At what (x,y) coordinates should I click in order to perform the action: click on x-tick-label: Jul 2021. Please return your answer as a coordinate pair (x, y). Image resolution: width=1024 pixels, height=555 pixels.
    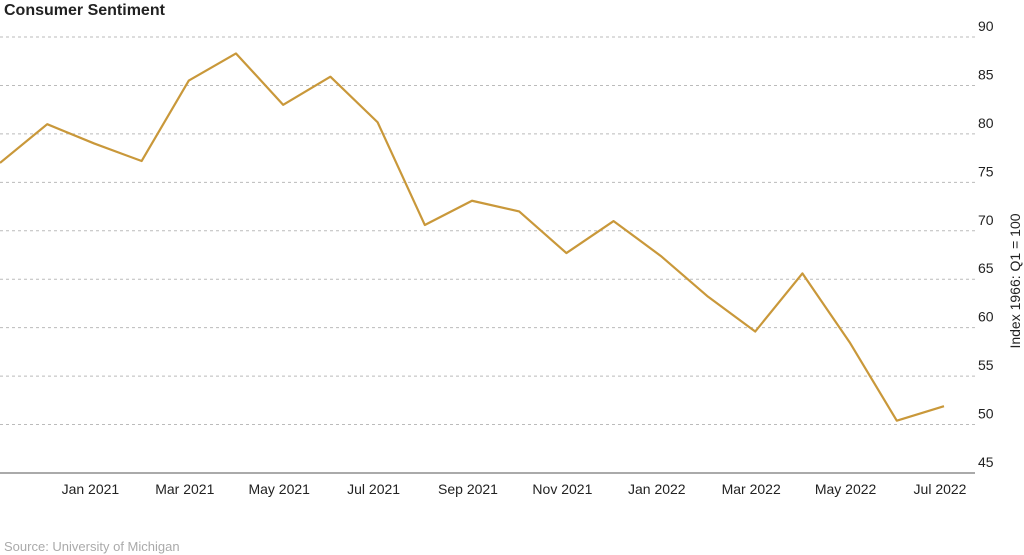
    Looking at the image, I should click on (373, 489).